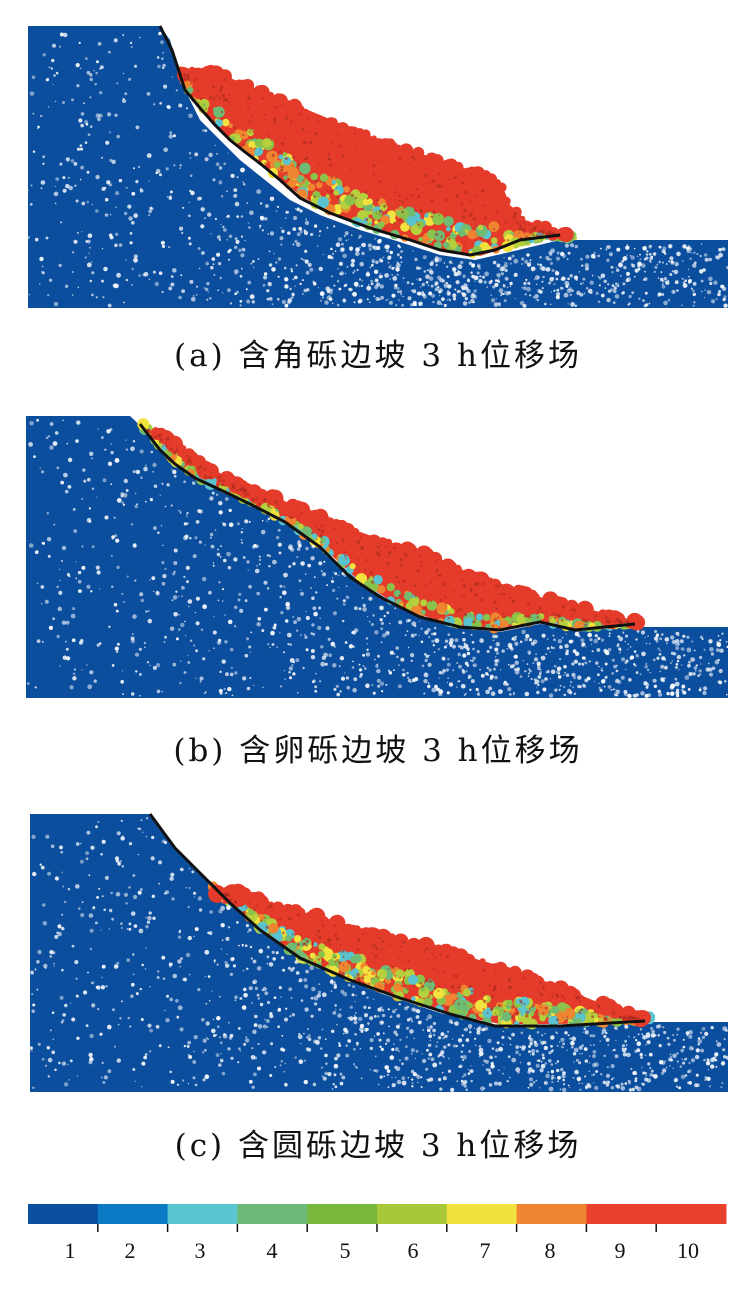 The width and height of the screenshot is (756, 1296). What do you see at coordinates (688, 1250) in the screenshot?
I see `legend-label-10: 10` at bounding box center [688, 1250].